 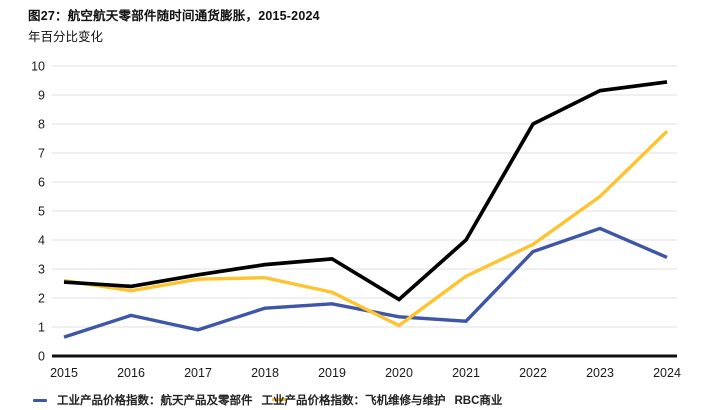 What do you see at coordinates (41, 299) in the screenshot?
I see `y-axis-tick-label: 2` at bounding box center [41, 299].